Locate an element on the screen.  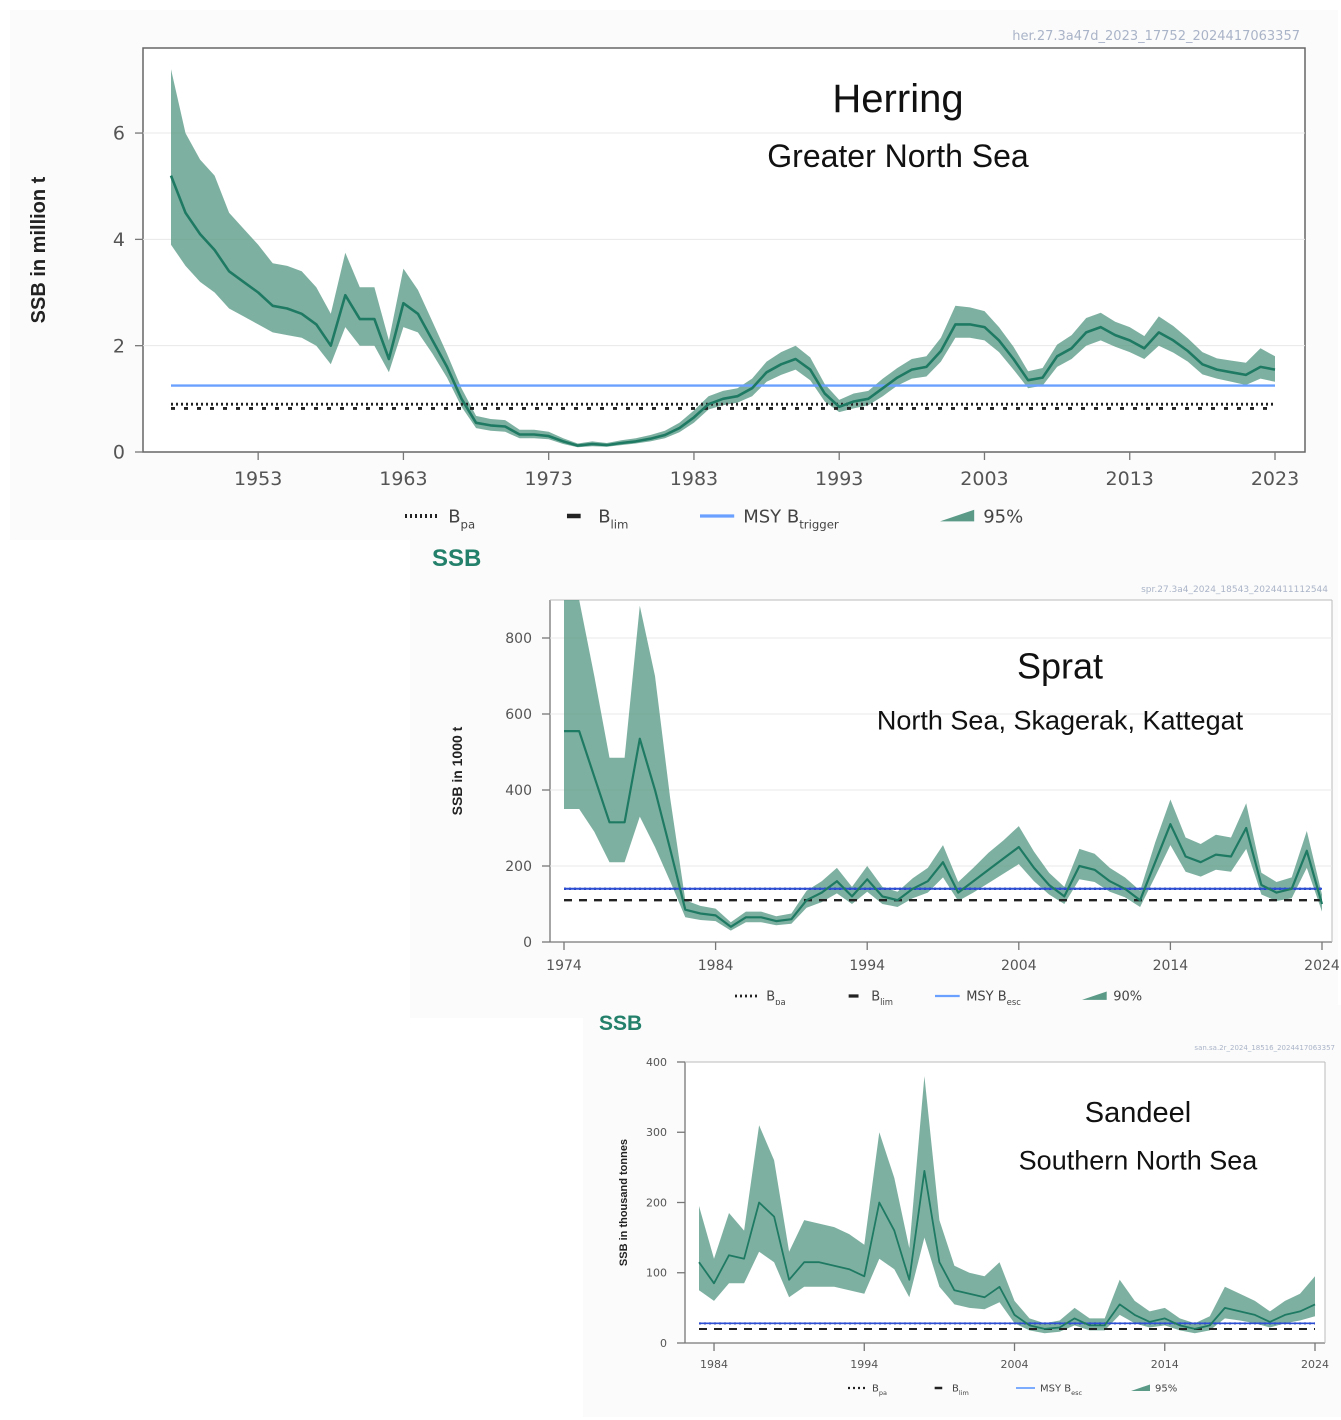
y-axis-label: SSB in million t is located at coordinates (39, 249).